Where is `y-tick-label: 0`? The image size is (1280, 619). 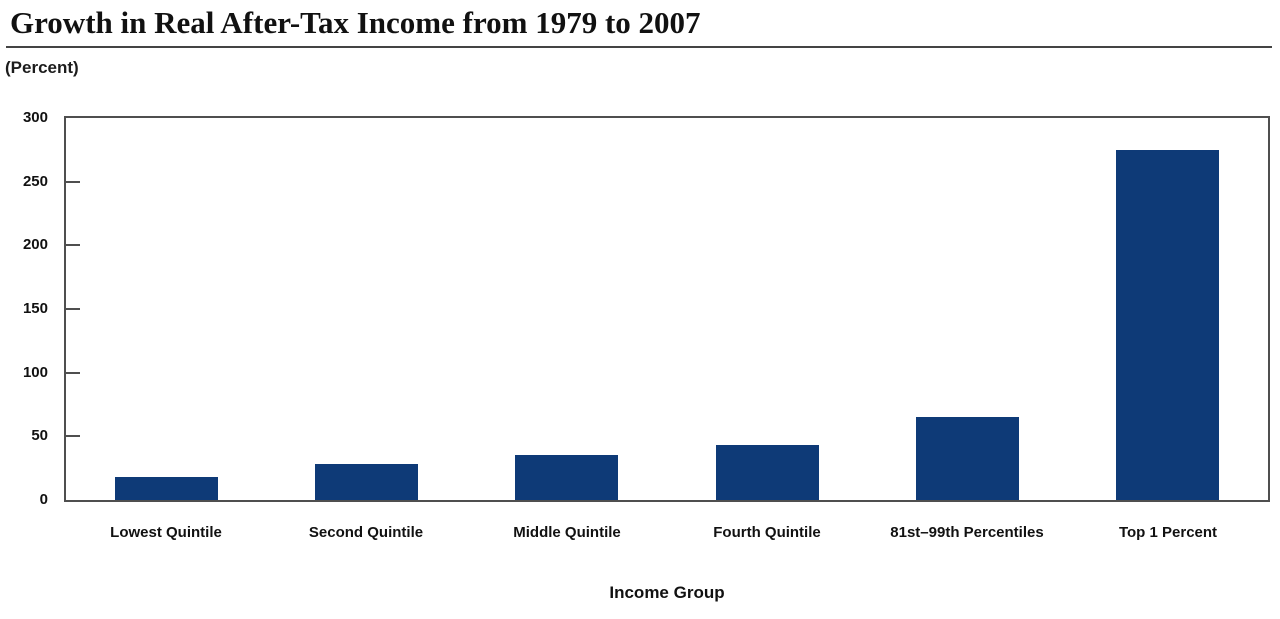 y-tick-label: 0 is located at coordinates (43, 499).